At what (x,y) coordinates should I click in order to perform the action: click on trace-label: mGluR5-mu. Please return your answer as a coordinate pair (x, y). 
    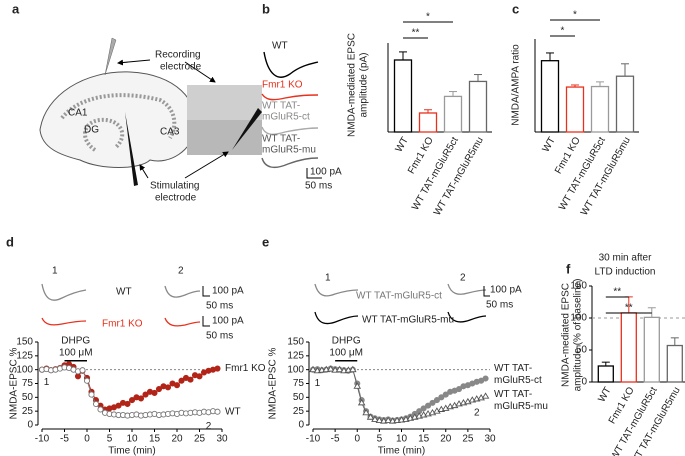
    Looking at the image, I should click on (289, 150).